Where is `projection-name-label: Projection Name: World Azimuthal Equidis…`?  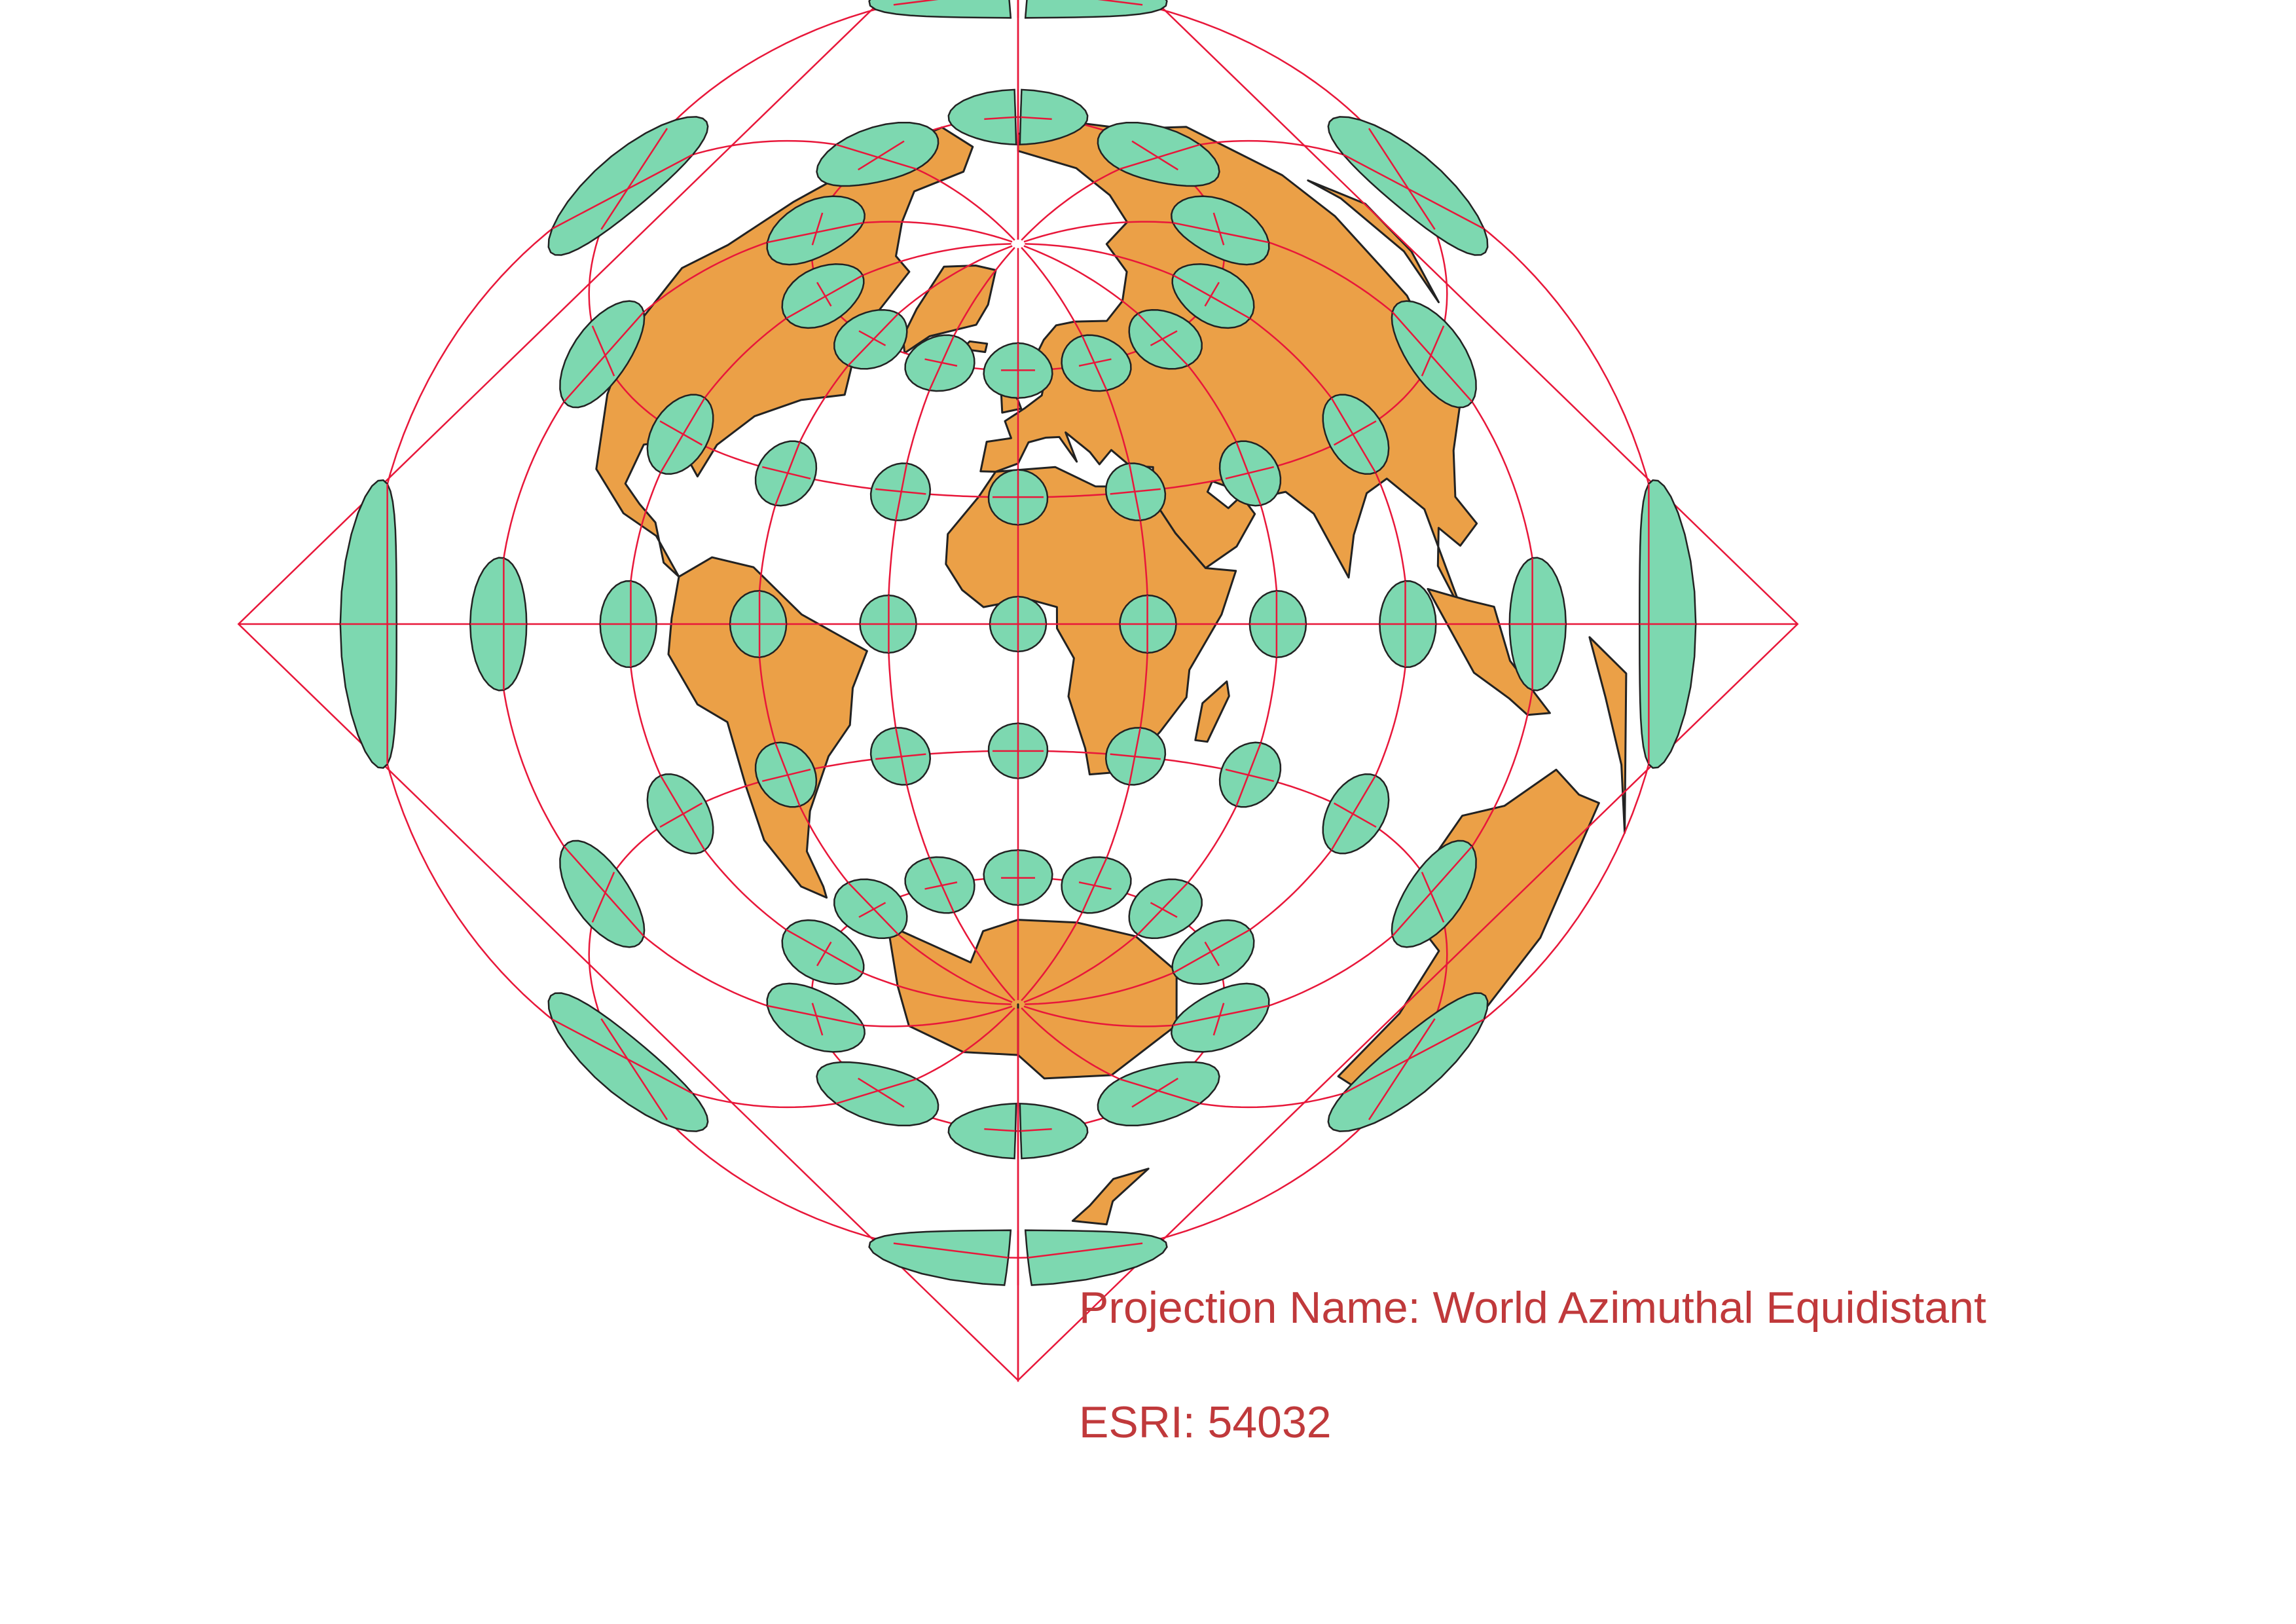 projection-name-label: Projection Name: World Azimuthal Equidis… is located at coordinates (1532, 1308).